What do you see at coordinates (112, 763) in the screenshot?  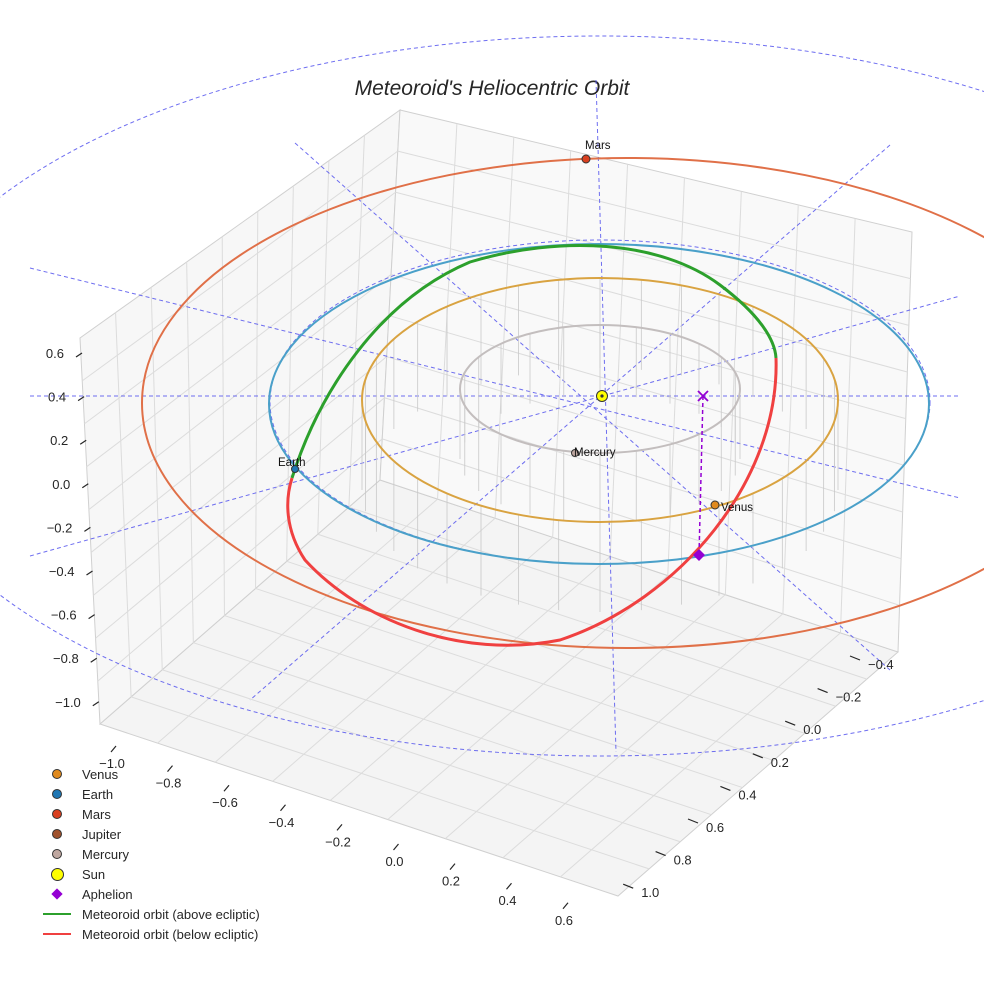 I see `x-tick-label: −1.0` at bounding box center [112, 763].